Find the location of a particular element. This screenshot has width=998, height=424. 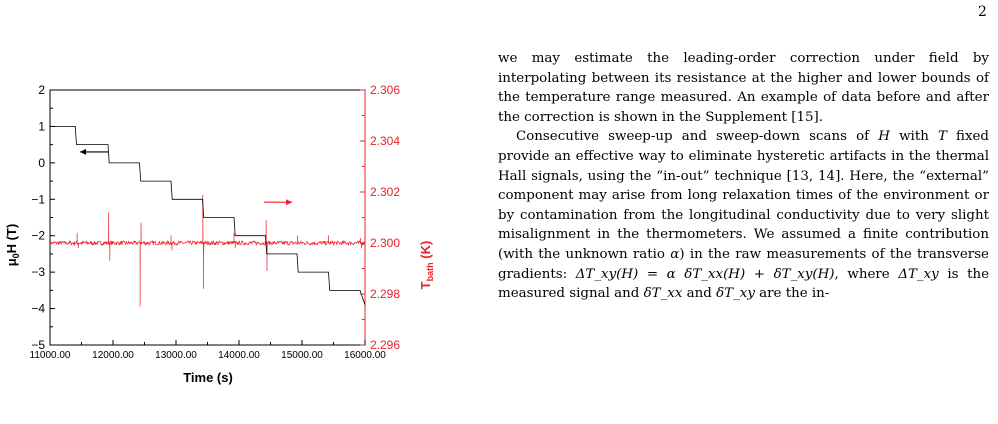

y-left-tick-label: −3 is located at coordinates (38, 272).